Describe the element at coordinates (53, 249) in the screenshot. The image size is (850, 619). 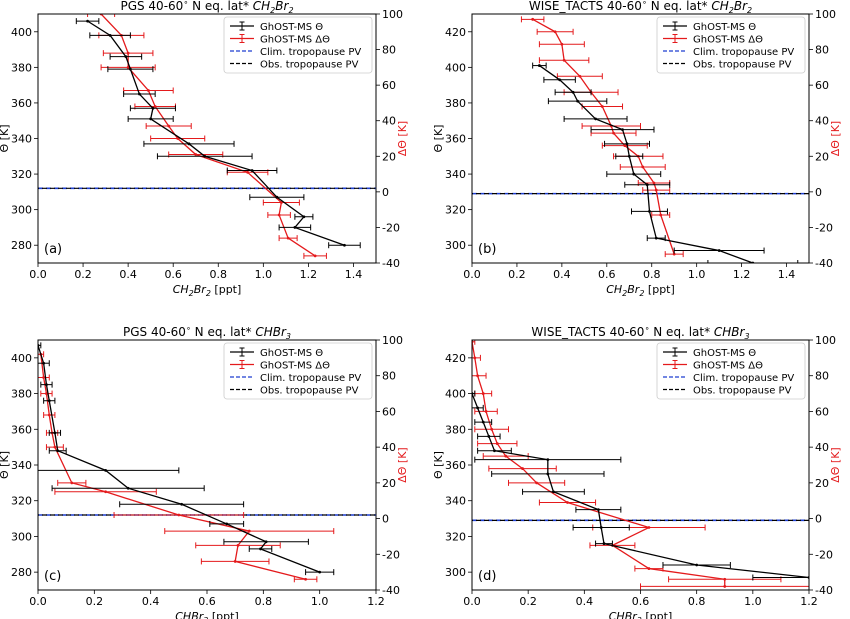
I see `panel-label: (a)` at that location.